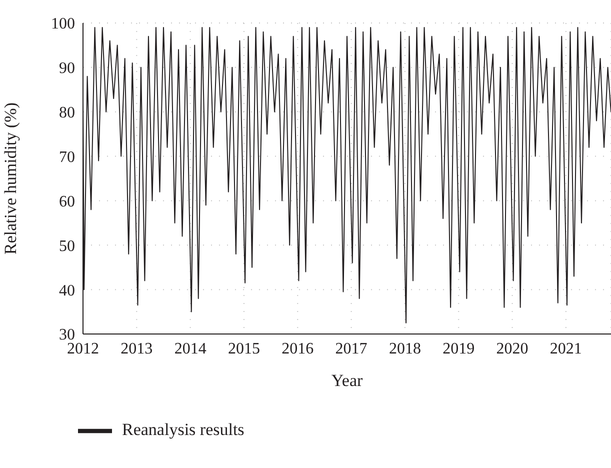 This screenshot has width=611, height=468. Describe the element at coordinates (458, 349) in the screenshot. I see `x-tick-label: 2019` at that location.